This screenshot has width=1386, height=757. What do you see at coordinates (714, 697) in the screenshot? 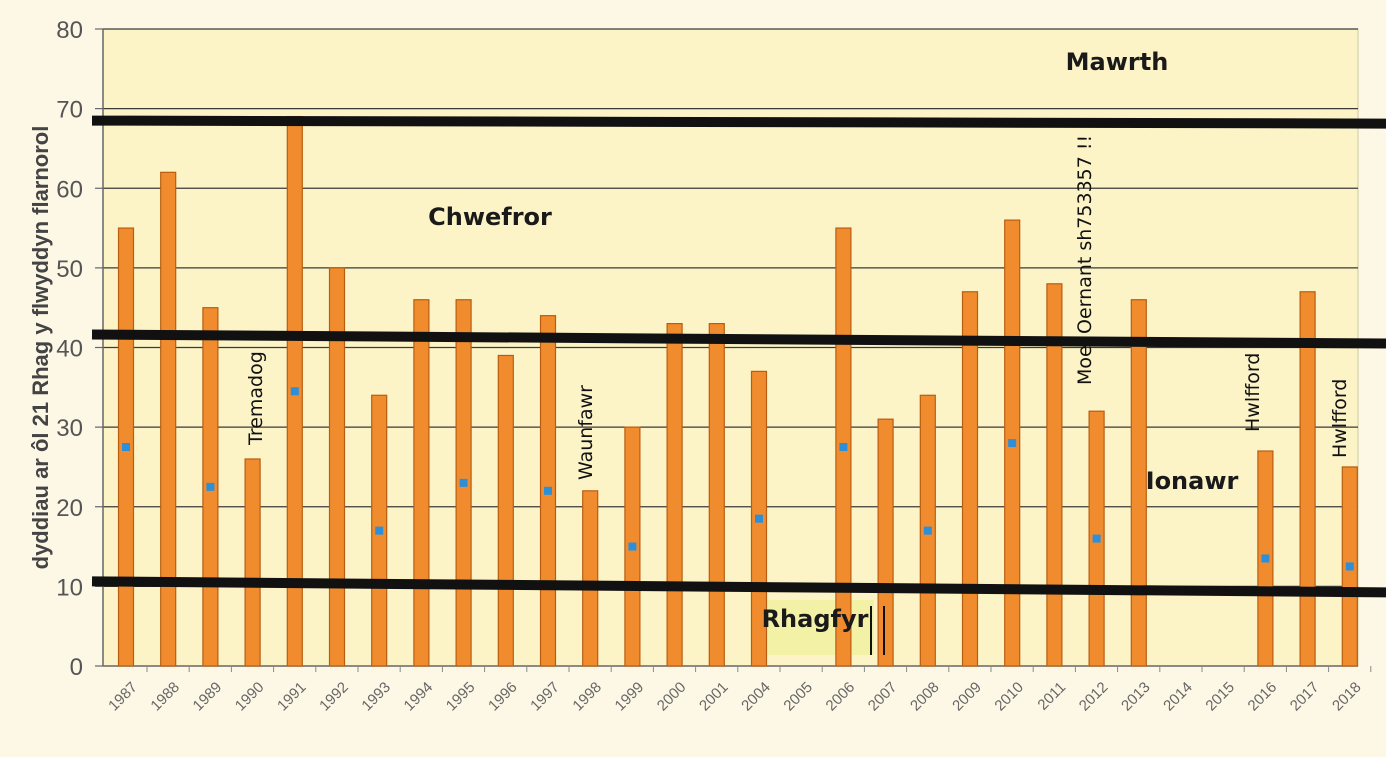
I see `x-tick-label: 2001` at bounding box center [714, 697].